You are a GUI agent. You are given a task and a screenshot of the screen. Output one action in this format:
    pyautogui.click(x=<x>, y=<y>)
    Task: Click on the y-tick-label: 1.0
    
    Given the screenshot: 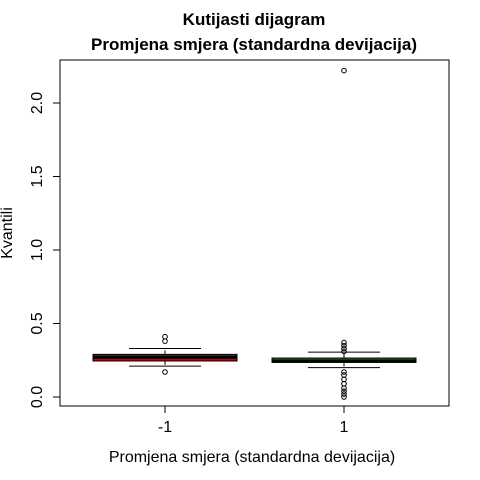 What is the action you would take?
    pyautogui.click(x=37, y=250)
    